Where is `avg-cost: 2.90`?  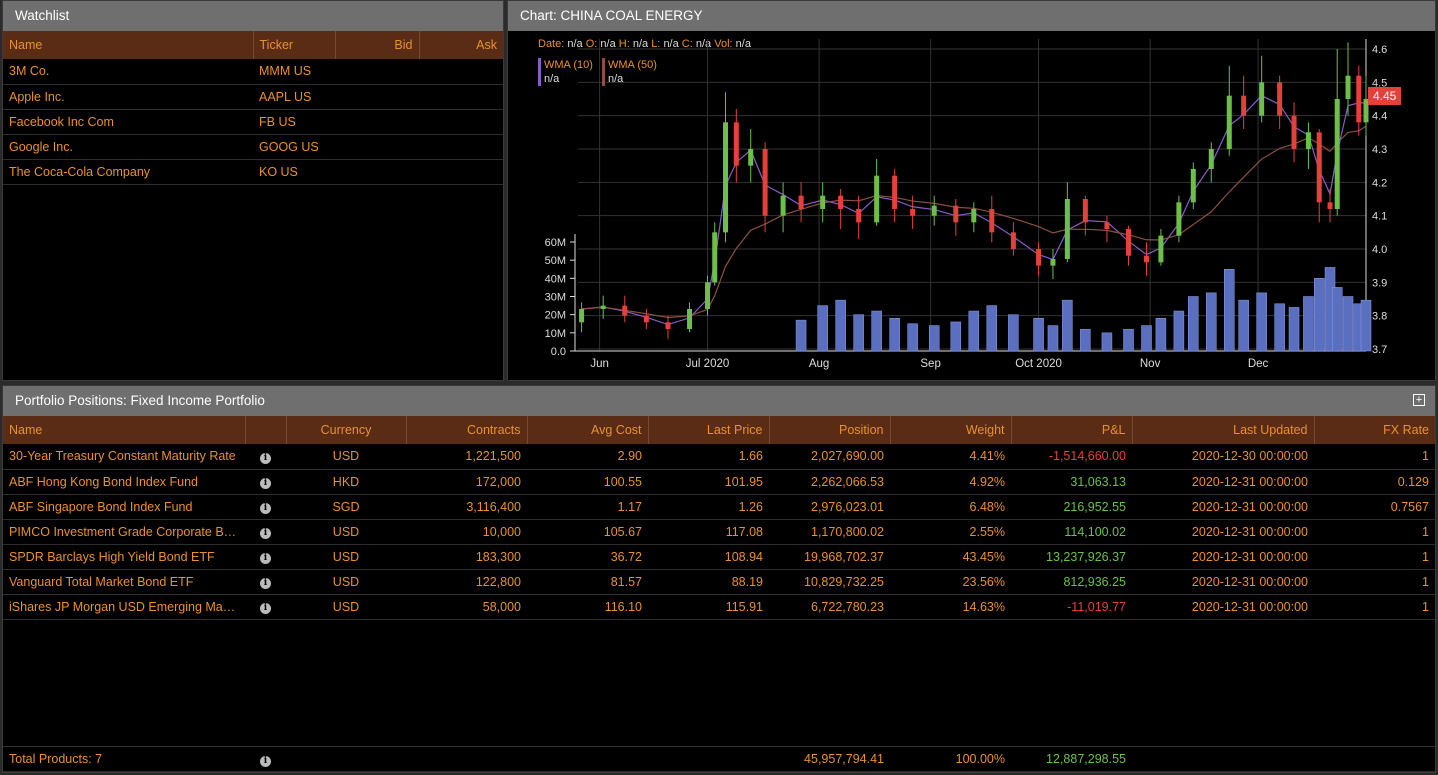
avg-cost: 2.90 is located at coordinates (587, 457).